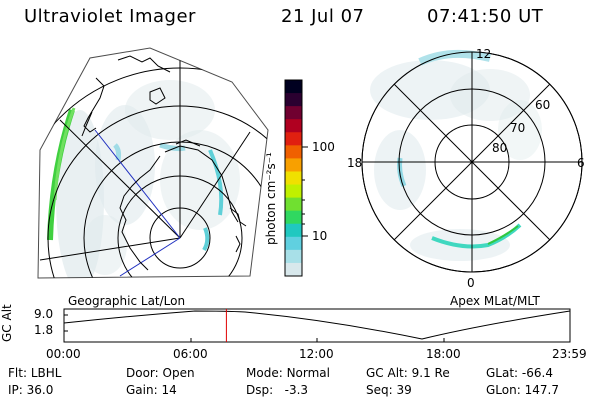 The image size is (600, 400). Describe the element at coordinates (471, 283) in the screenshot. I see `mlt-label-0: 0` at that location.